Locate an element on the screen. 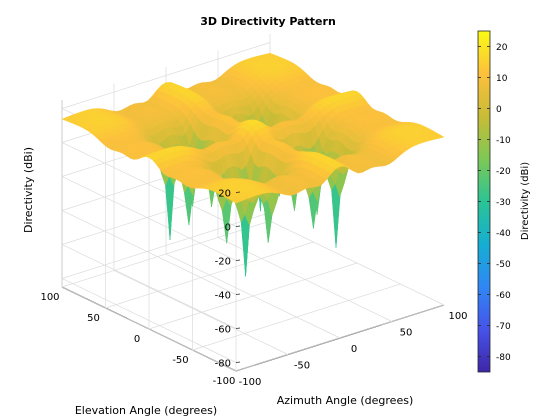 This screenshot has height=420, width=560. colorbar-tick-label: 0 is located at coordinates (499, 110).